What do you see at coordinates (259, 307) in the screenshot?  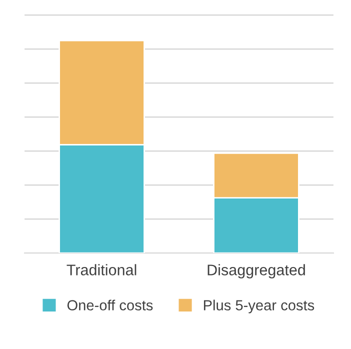 I see `legend-label: Plus 5-year costs` at bounding box center [259, 307].